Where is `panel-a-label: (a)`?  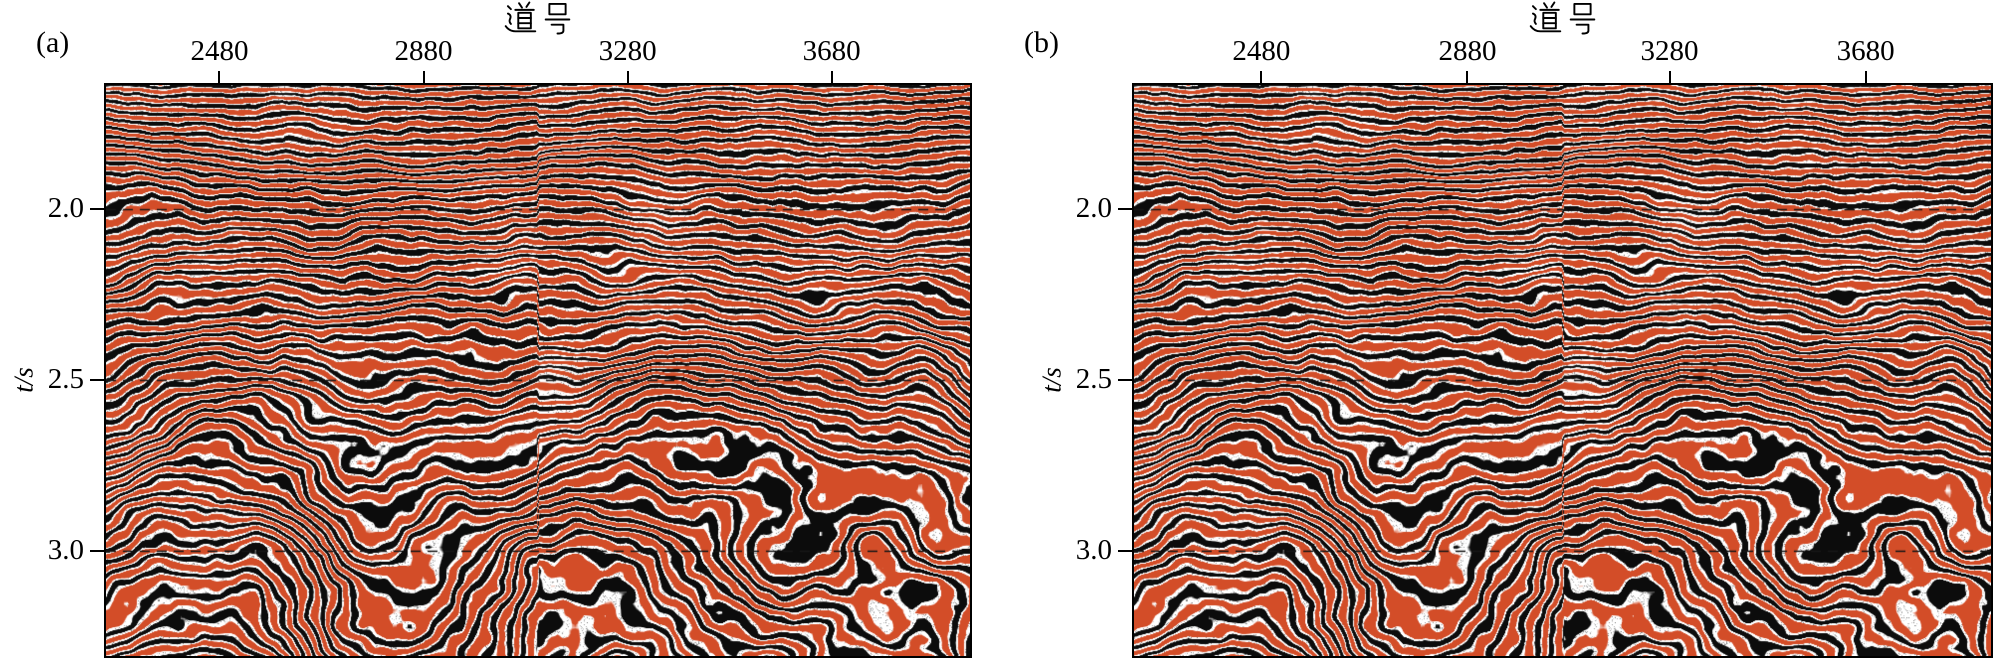
panel-a-label: (a) is located at coordinates (53, 42).